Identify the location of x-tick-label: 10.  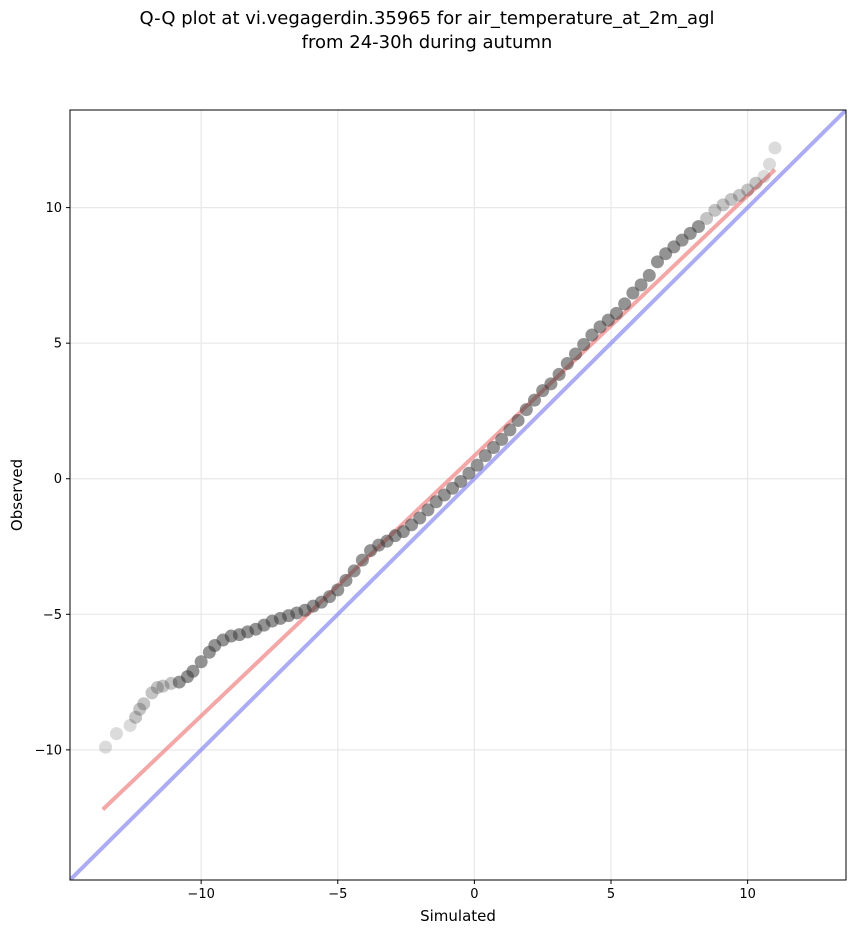
(747, 894).